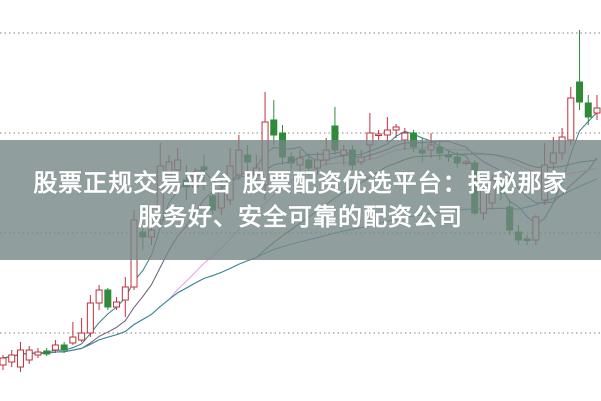  I want to click on title-line-1: 股票正规交易平台 股票配资优选平台：揭秘那家, so click(300, 183).